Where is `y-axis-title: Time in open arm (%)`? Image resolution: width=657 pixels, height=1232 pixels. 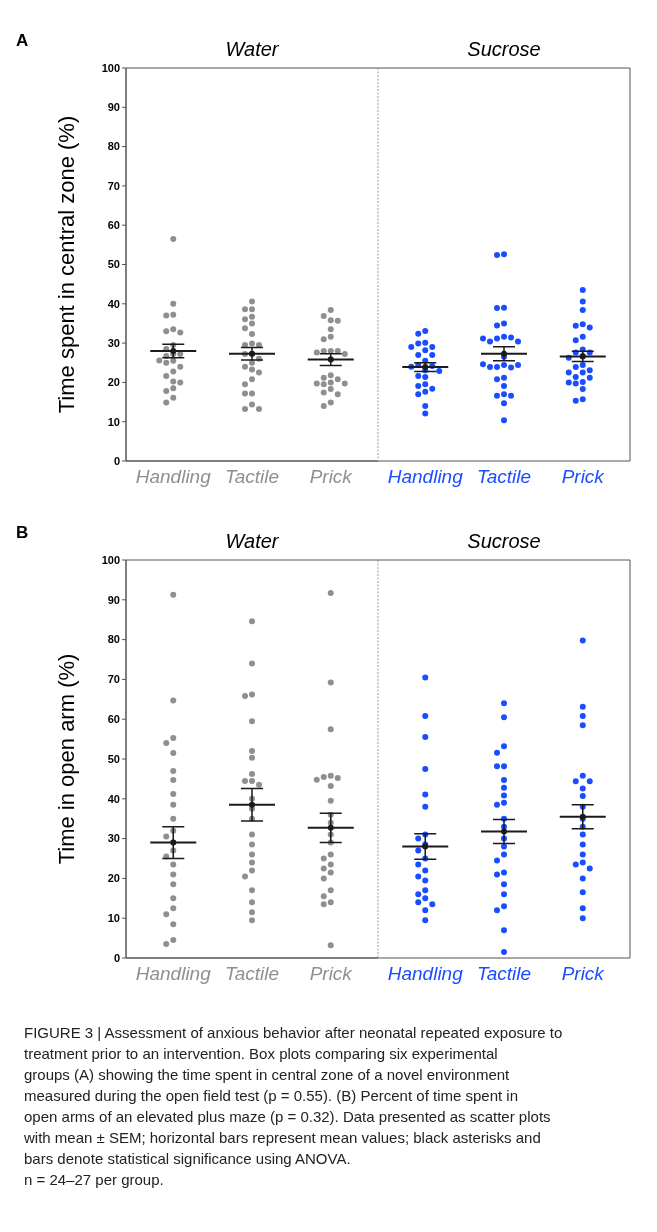 y-axis-title: Time in open arm (%) is located at coordinates (66, 759).